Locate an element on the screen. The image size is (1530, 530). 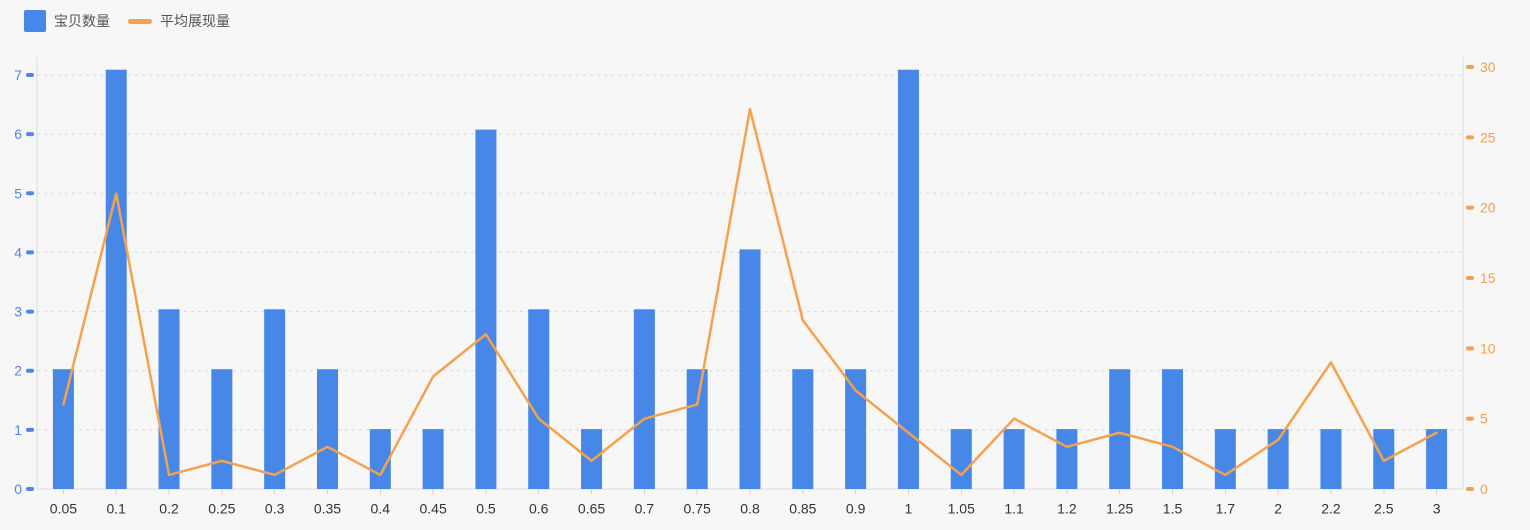
x-axis-label: 3 is located at coordinates (1437, 508).